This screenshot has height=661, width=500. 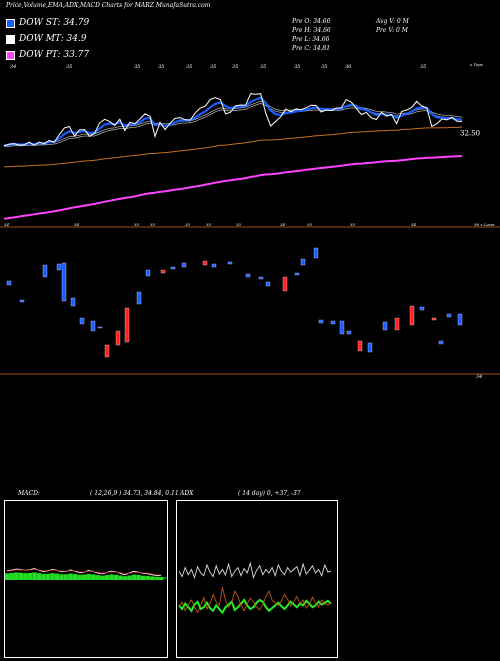 I want to click on top-right-label: x Tops, so click(x=476, y=64).